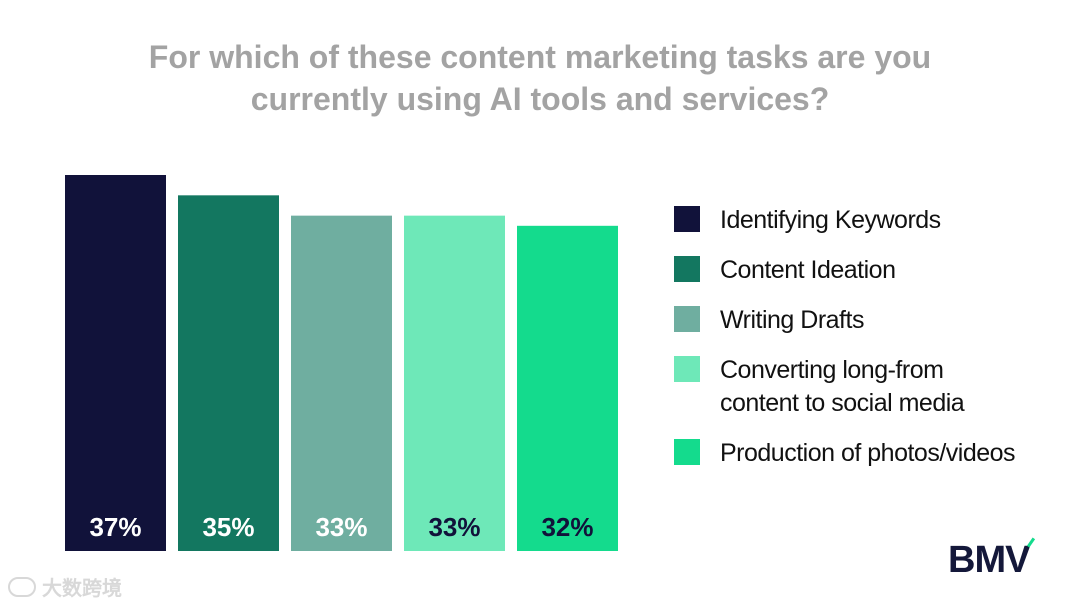 The width and height of the screenshot is (1080, 608). What do you see at coordinates (115, 527) in the screenshot?
I see `bar-value-label: 37%` at bounding box center [115, 527].